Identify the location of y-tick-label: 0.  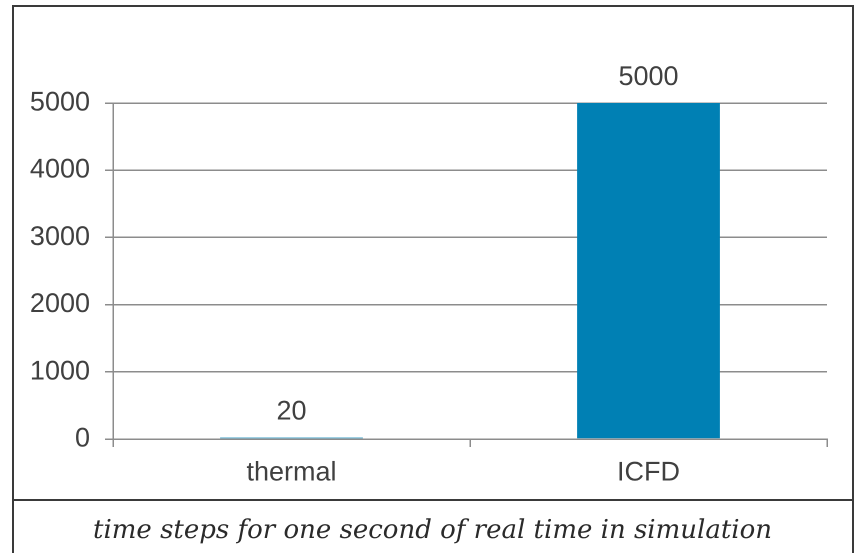
(82, 437).